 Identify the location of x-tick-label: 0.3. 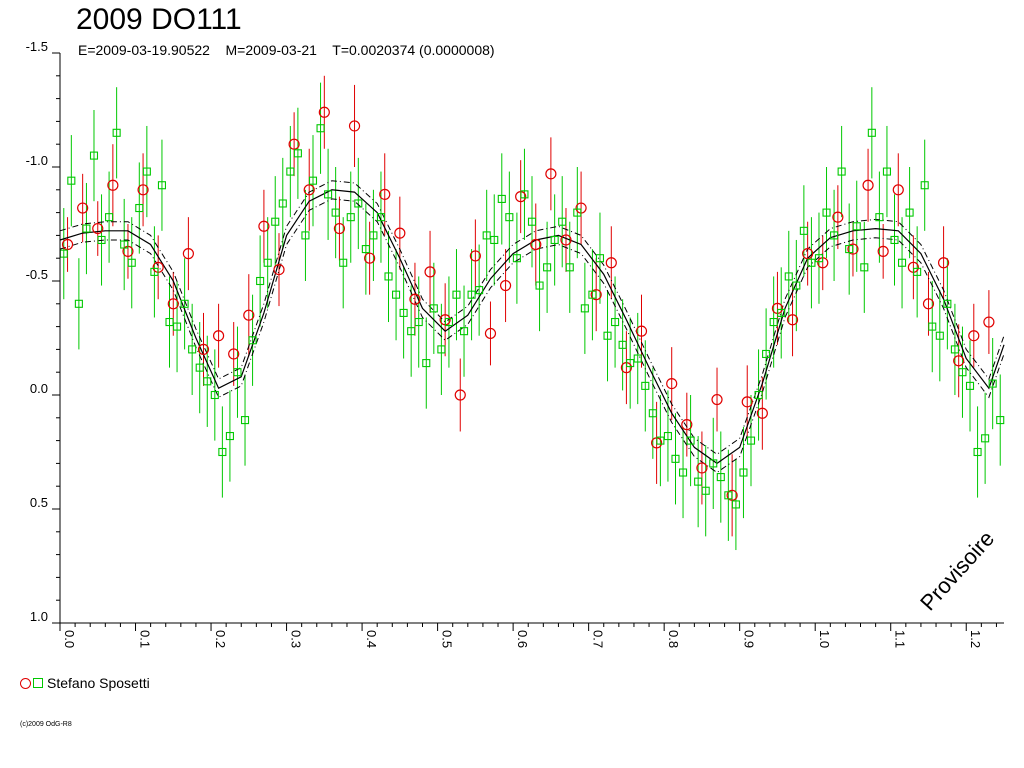
(296, 639).